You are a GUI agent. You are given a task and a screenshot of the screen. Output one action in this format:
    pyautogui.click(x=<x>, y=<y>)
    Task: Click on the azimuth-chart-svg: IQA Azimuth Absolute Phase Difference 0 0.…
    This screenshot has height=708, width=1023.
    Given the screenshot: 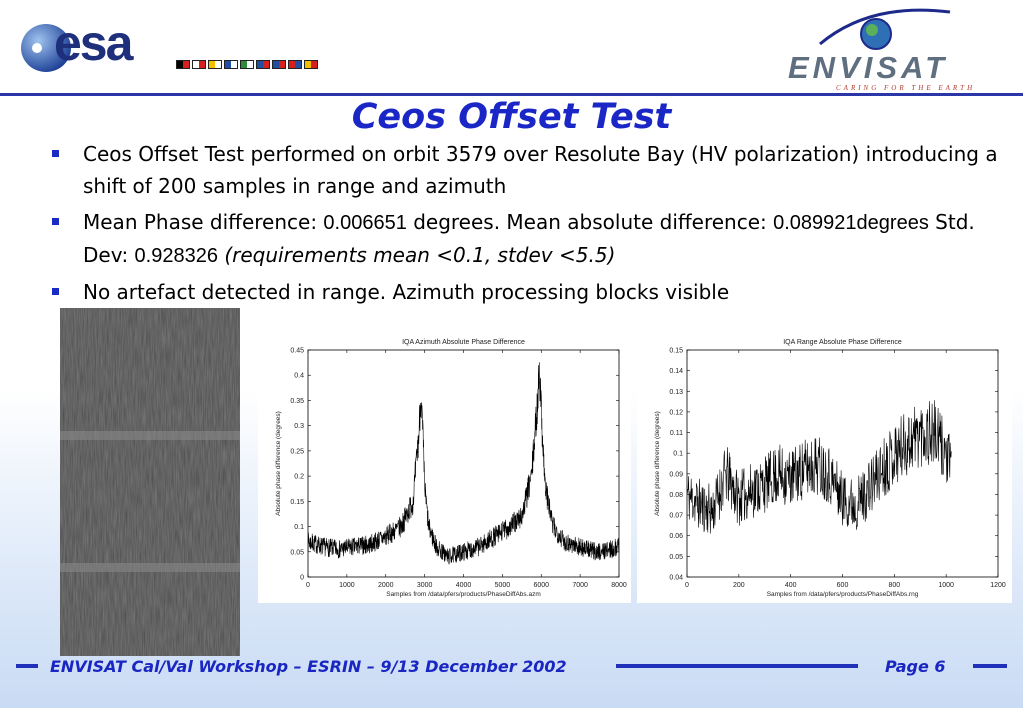 What is the action you would take?
    pyautogui.click(x=451, y=468)
    